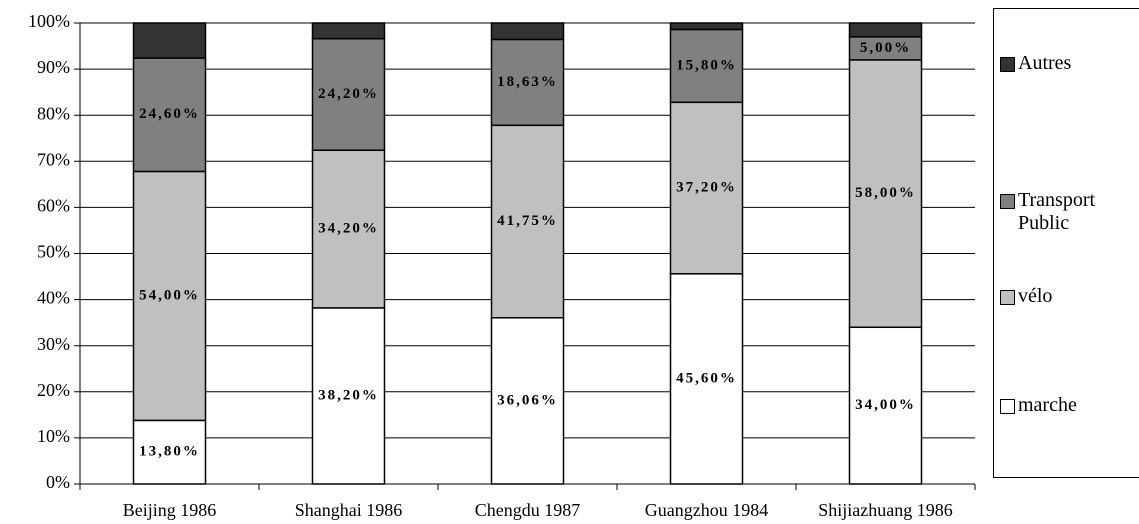 The width and height of the screenshot is (1139, 524). Describe the element at coordinates (169, 295) in the screenshot. I see `data-label: 54,00%` at that location.